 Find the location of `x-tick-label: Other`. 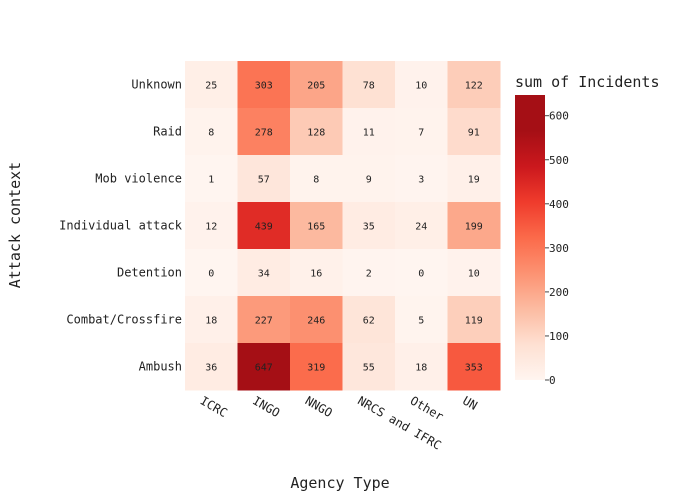

x-tick-label: Other is located at coordinates (427, 408).